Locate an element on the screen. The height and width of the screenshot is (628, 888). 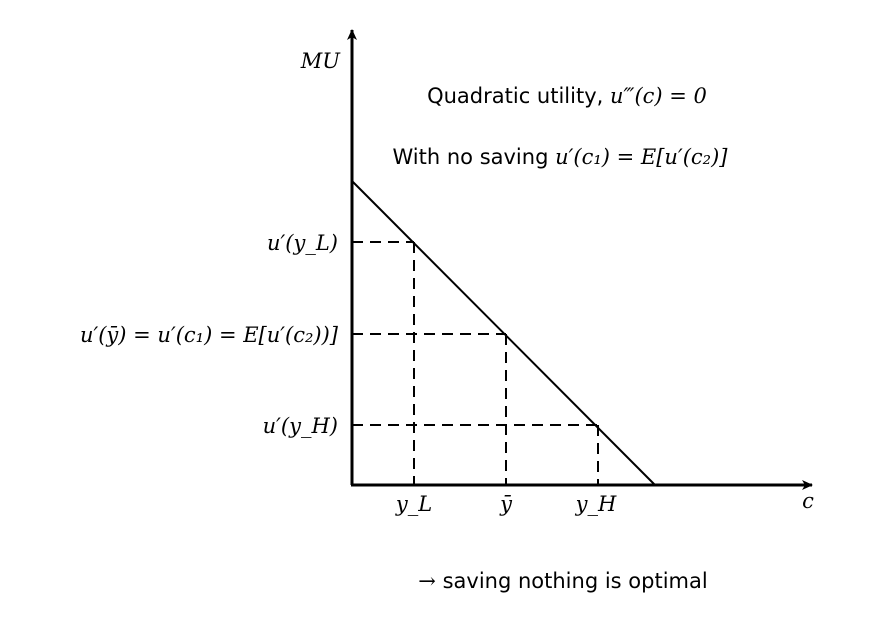
y-tick-high-income: u′(y_H) is located at coordinates (300, 426).